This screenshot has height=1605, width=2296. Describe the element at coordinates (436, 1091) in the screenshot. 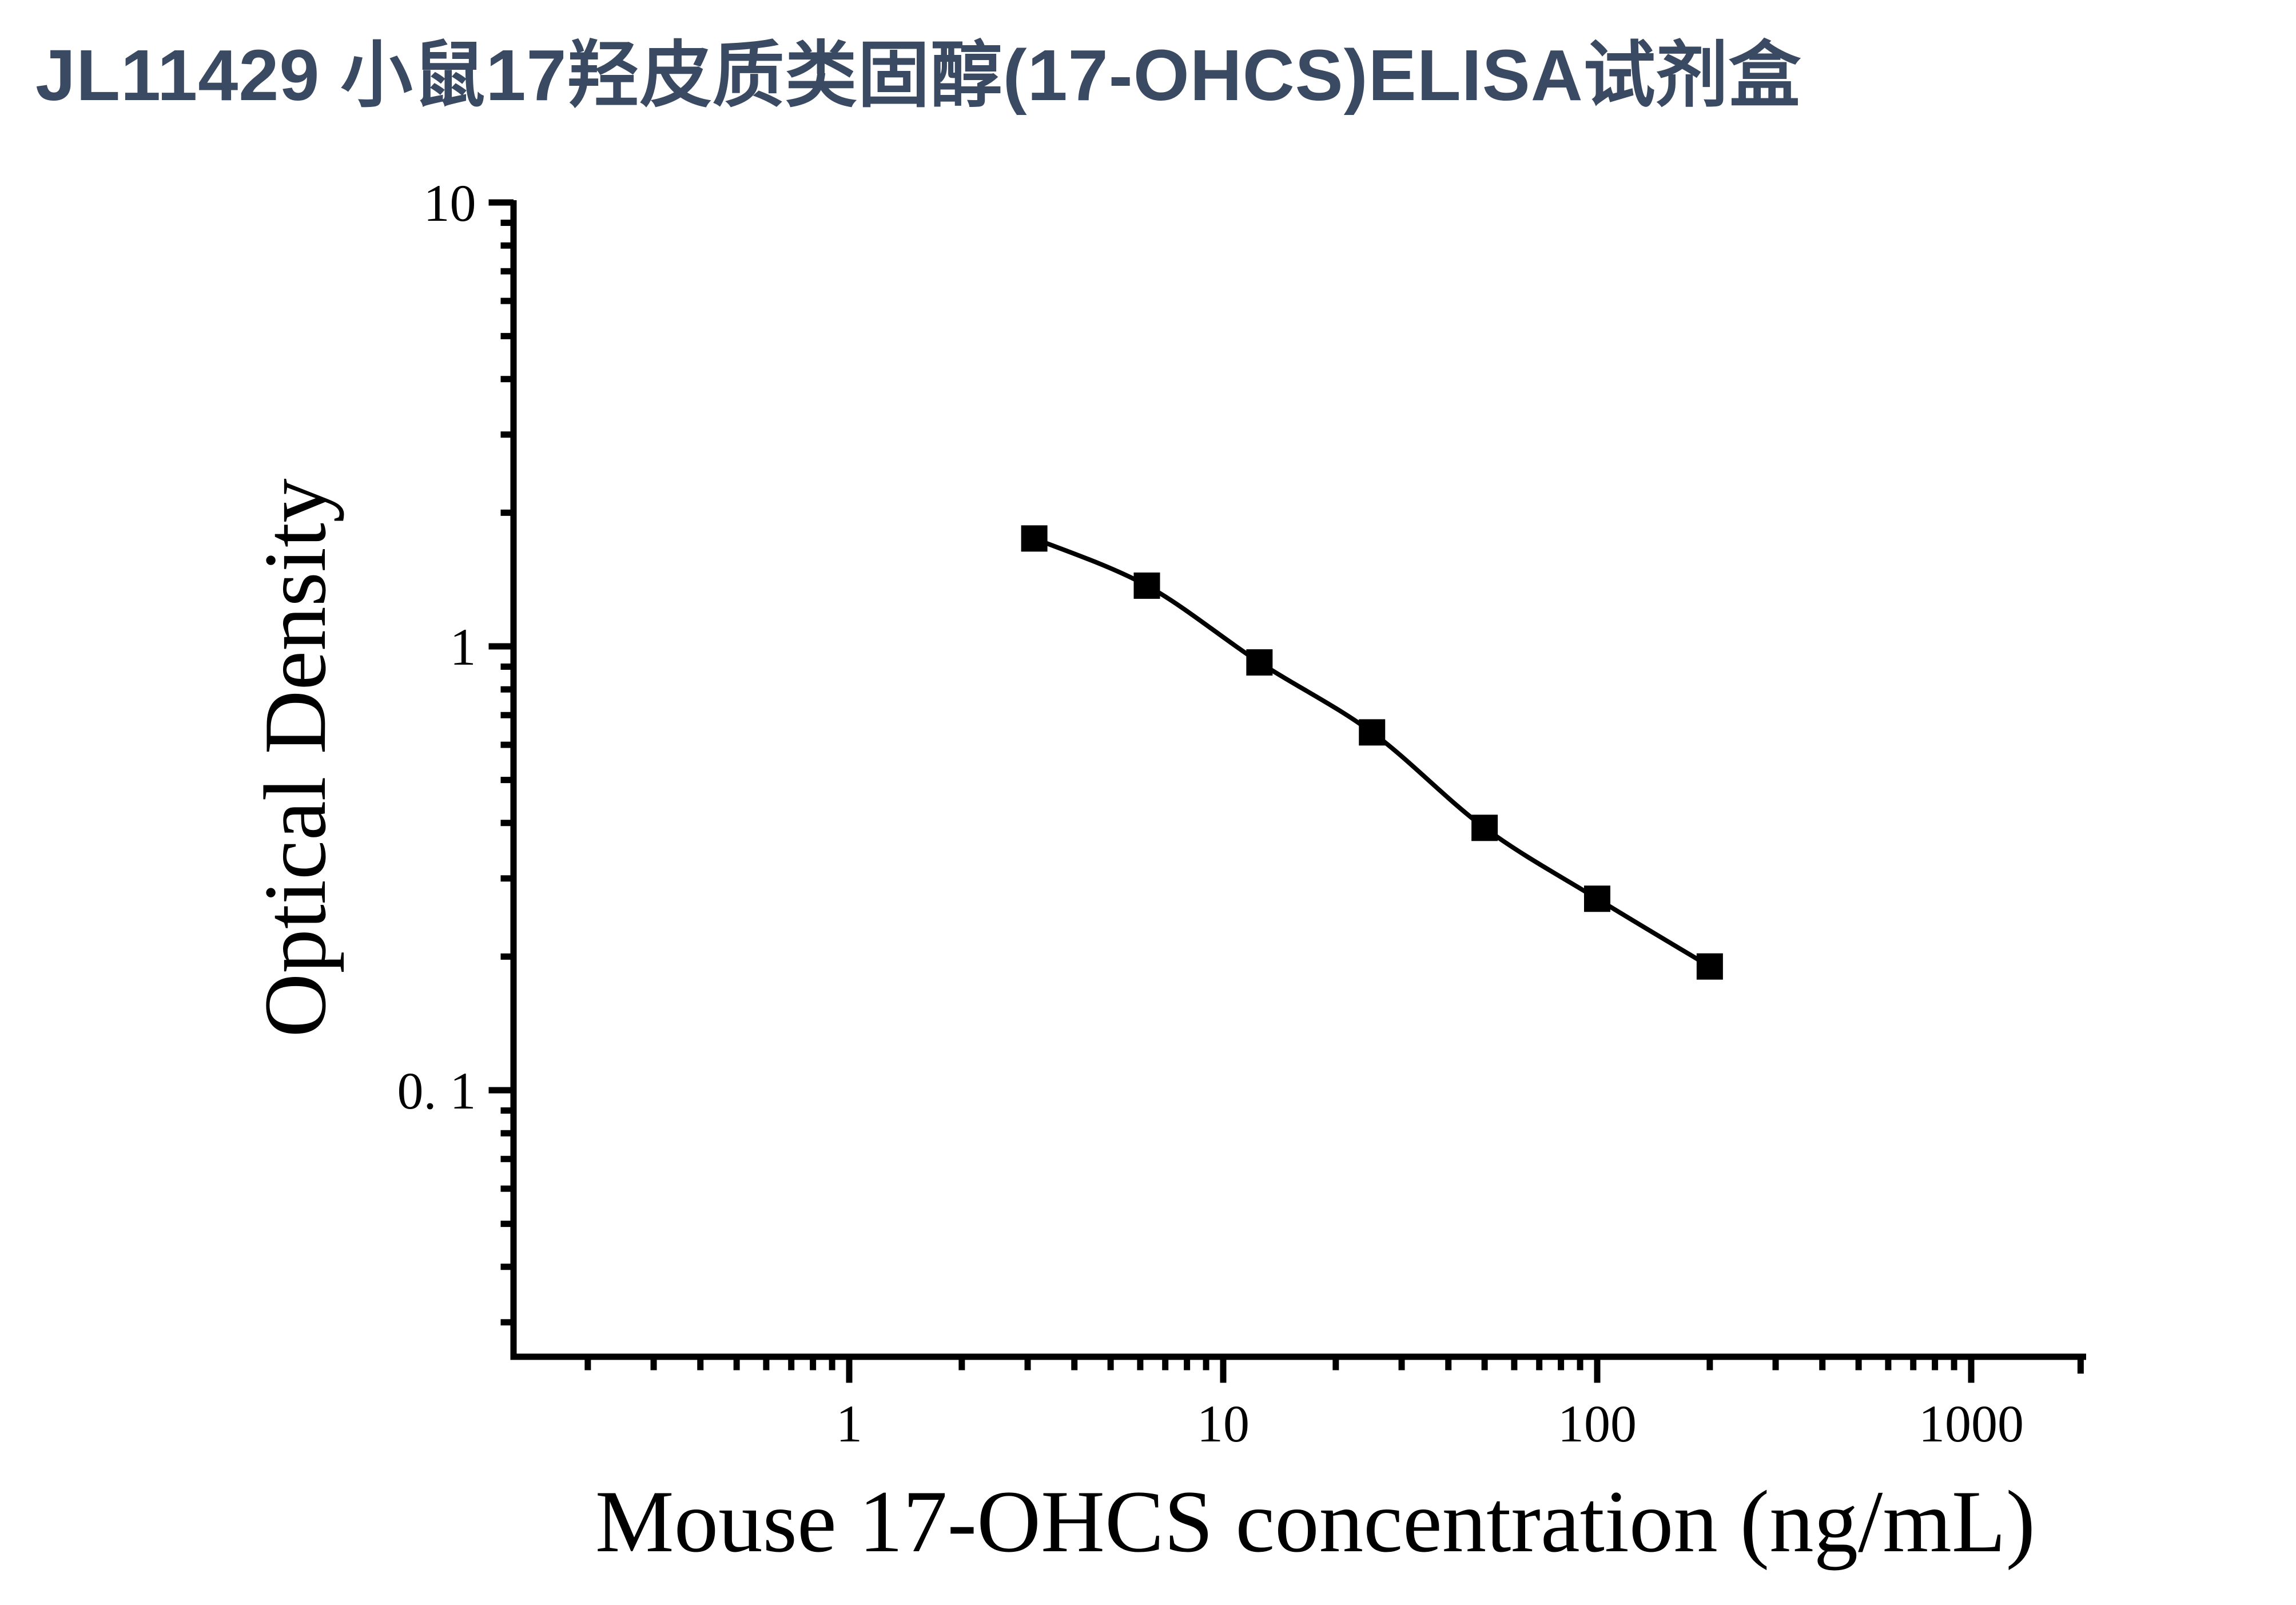

I see `y-tick-label: 0. 1` at that location.